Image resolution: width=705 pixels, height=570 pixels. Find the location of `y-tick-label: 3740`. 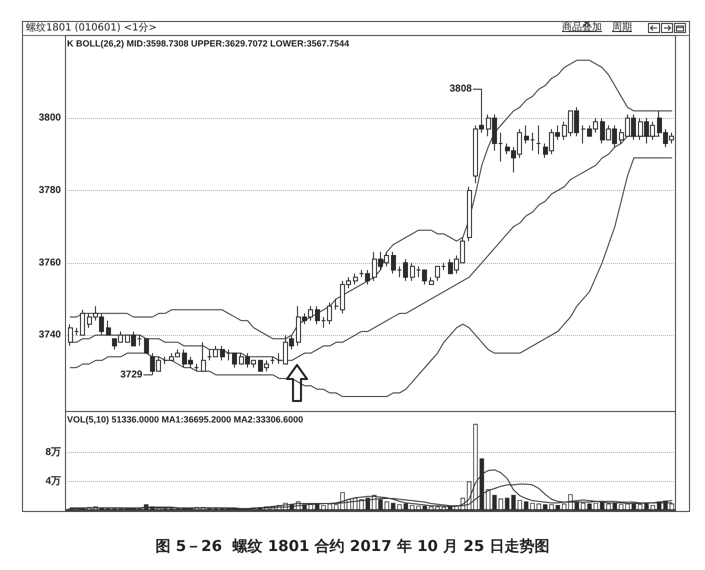

y-tick-label: 3740 is located at coordinates (50, 335).